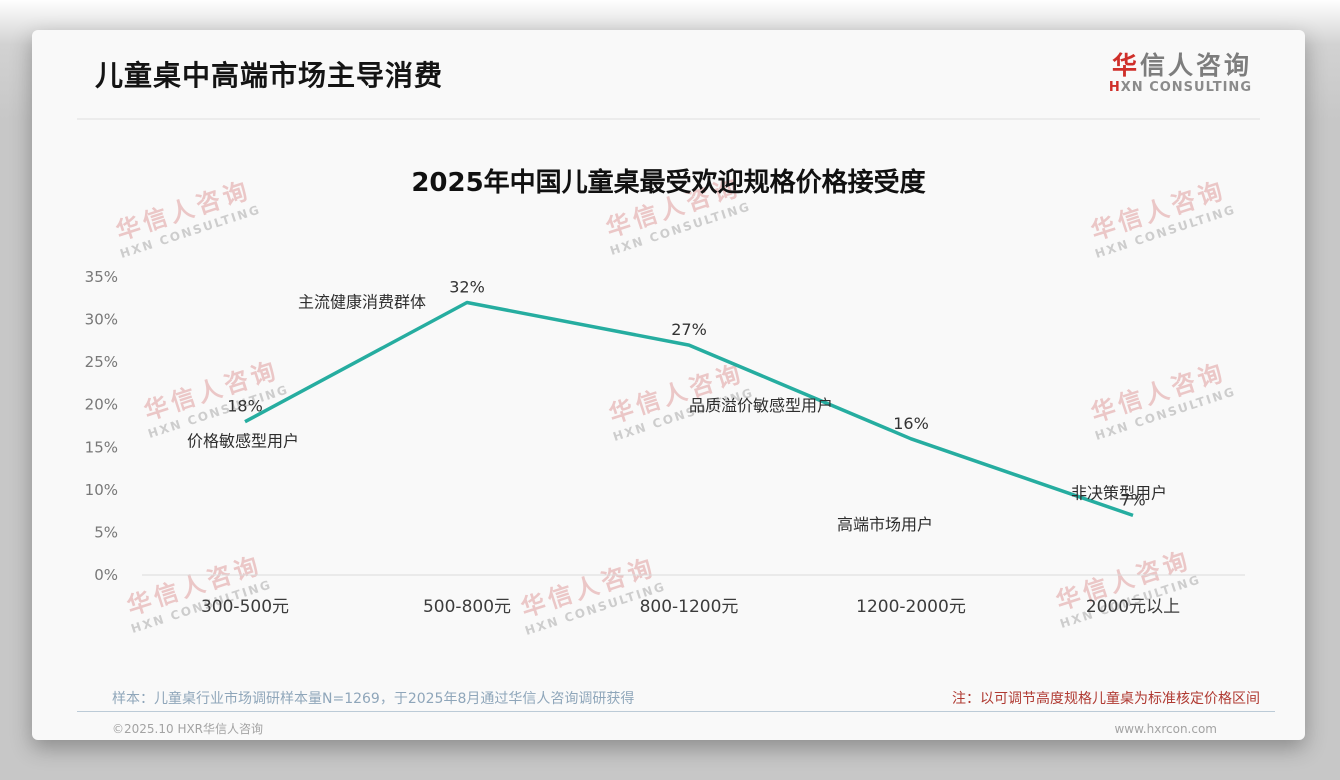 This screenshot has width=1340, height=780. I want to click on data-point-label: 18%, so click(245, 406).